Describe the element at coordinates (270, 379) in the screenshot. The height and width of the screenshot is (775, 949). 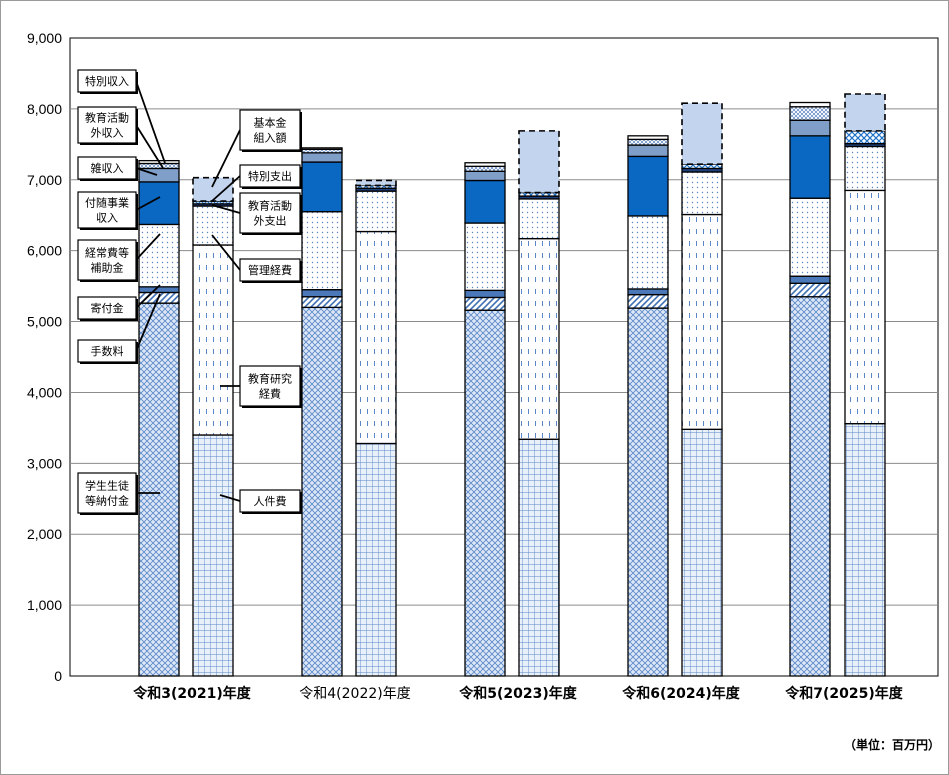
I see `callout-text: 教育研究` at that location.